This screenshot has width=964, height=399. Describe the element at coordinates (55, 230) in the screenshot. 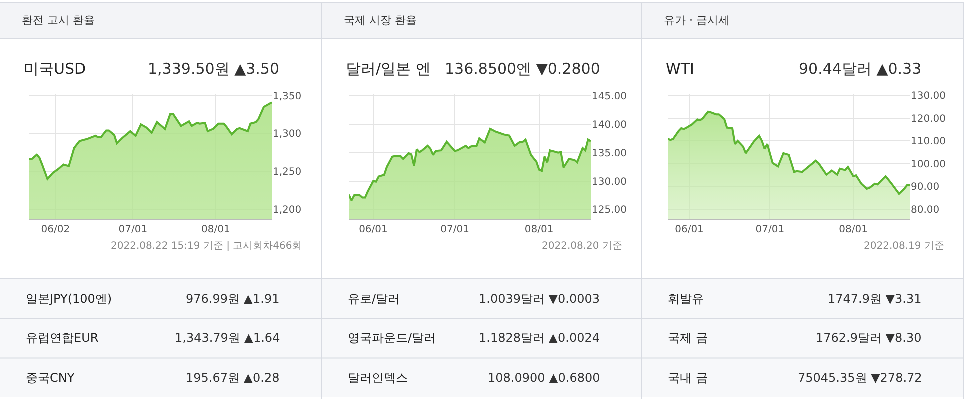

I see `x-tick-label: 06/02` at that location.